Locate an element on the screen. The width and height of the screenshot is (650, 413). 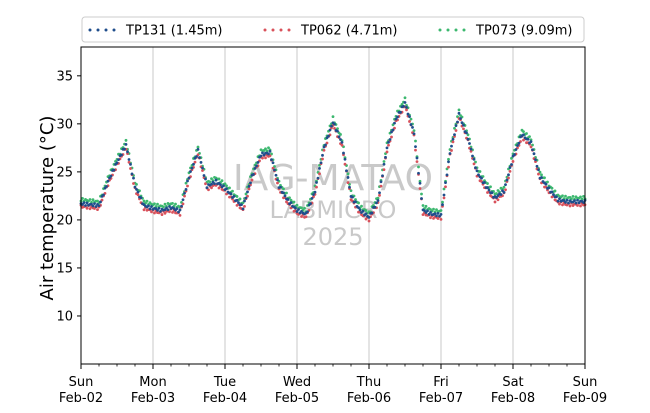
legend-label: TP073 (9.09m) is located at coordinates (523, 31).